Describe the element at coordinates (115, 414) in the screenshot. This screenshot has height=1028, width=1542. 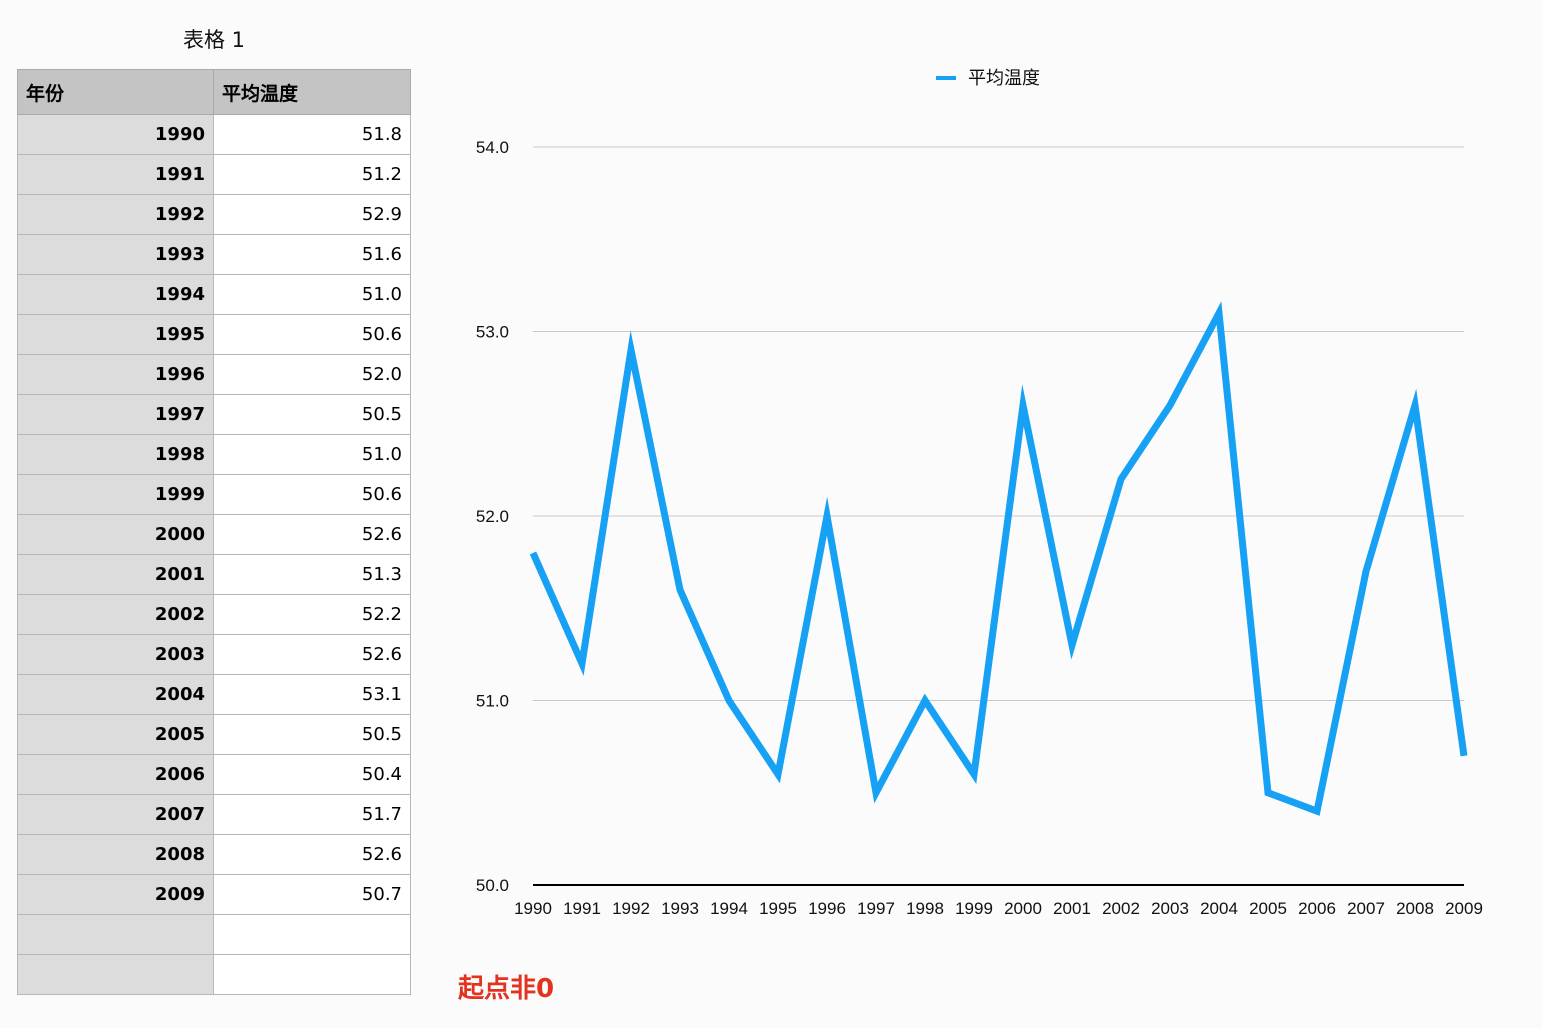
I see `year-cell: 1997` at that location.